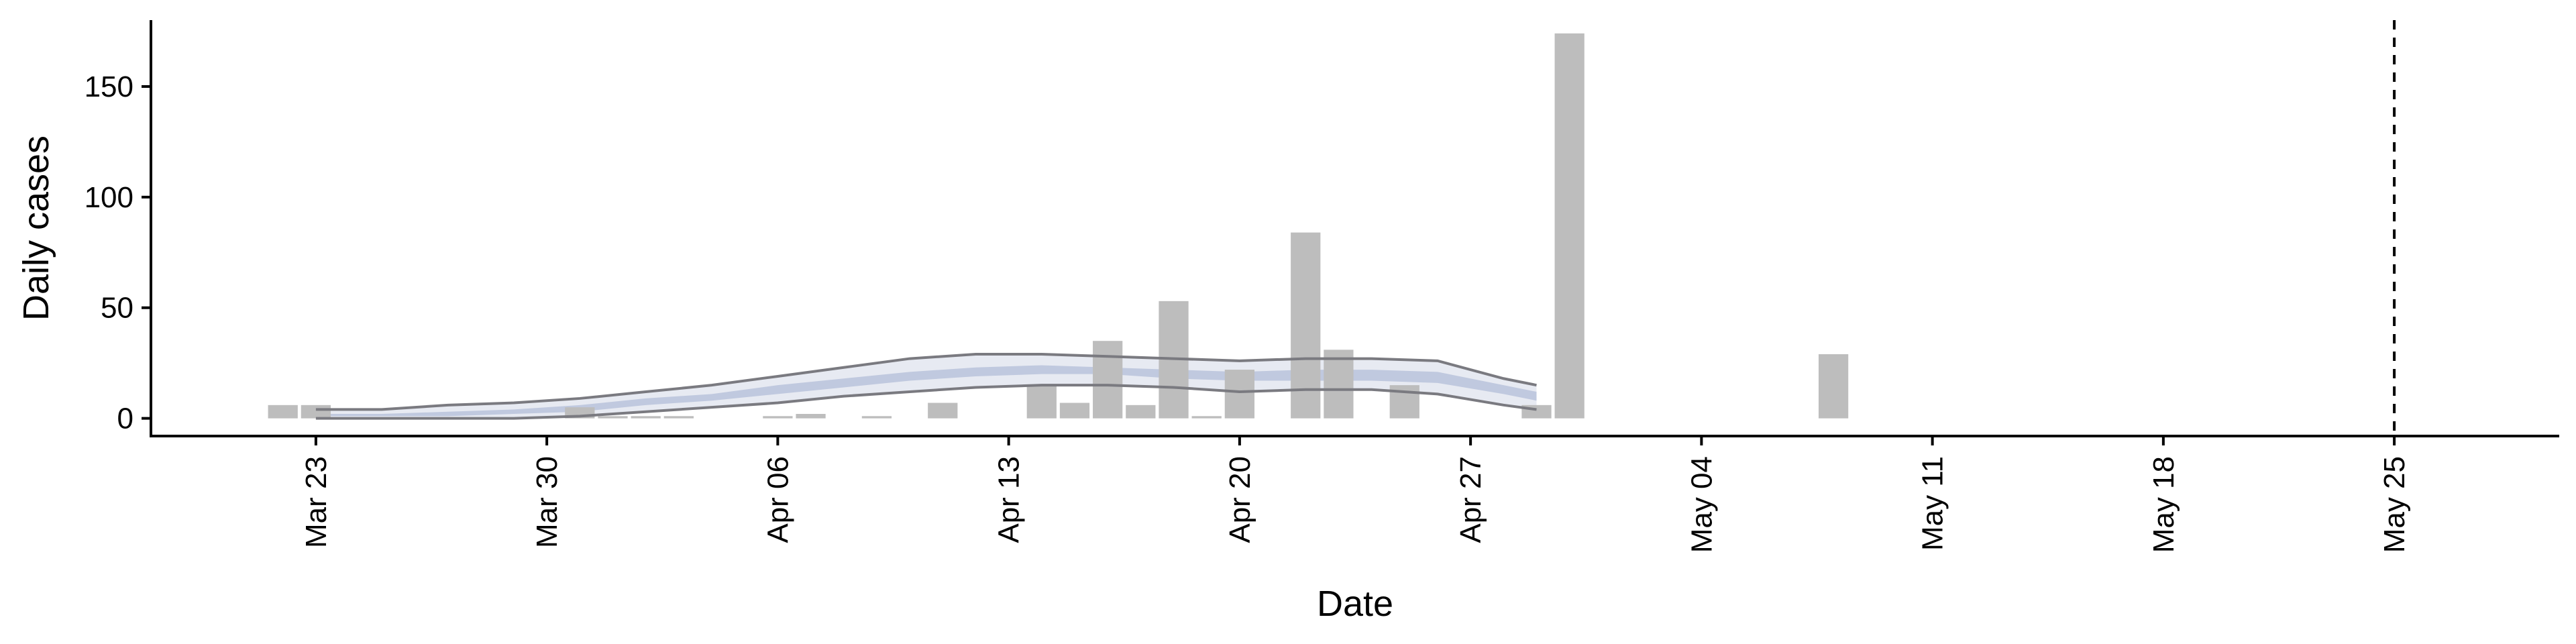  What do you see at coordinates (1009, 499) in the screenshot?
I see `x-tick-label: Apr 13` at bounding box center [1009, 499].